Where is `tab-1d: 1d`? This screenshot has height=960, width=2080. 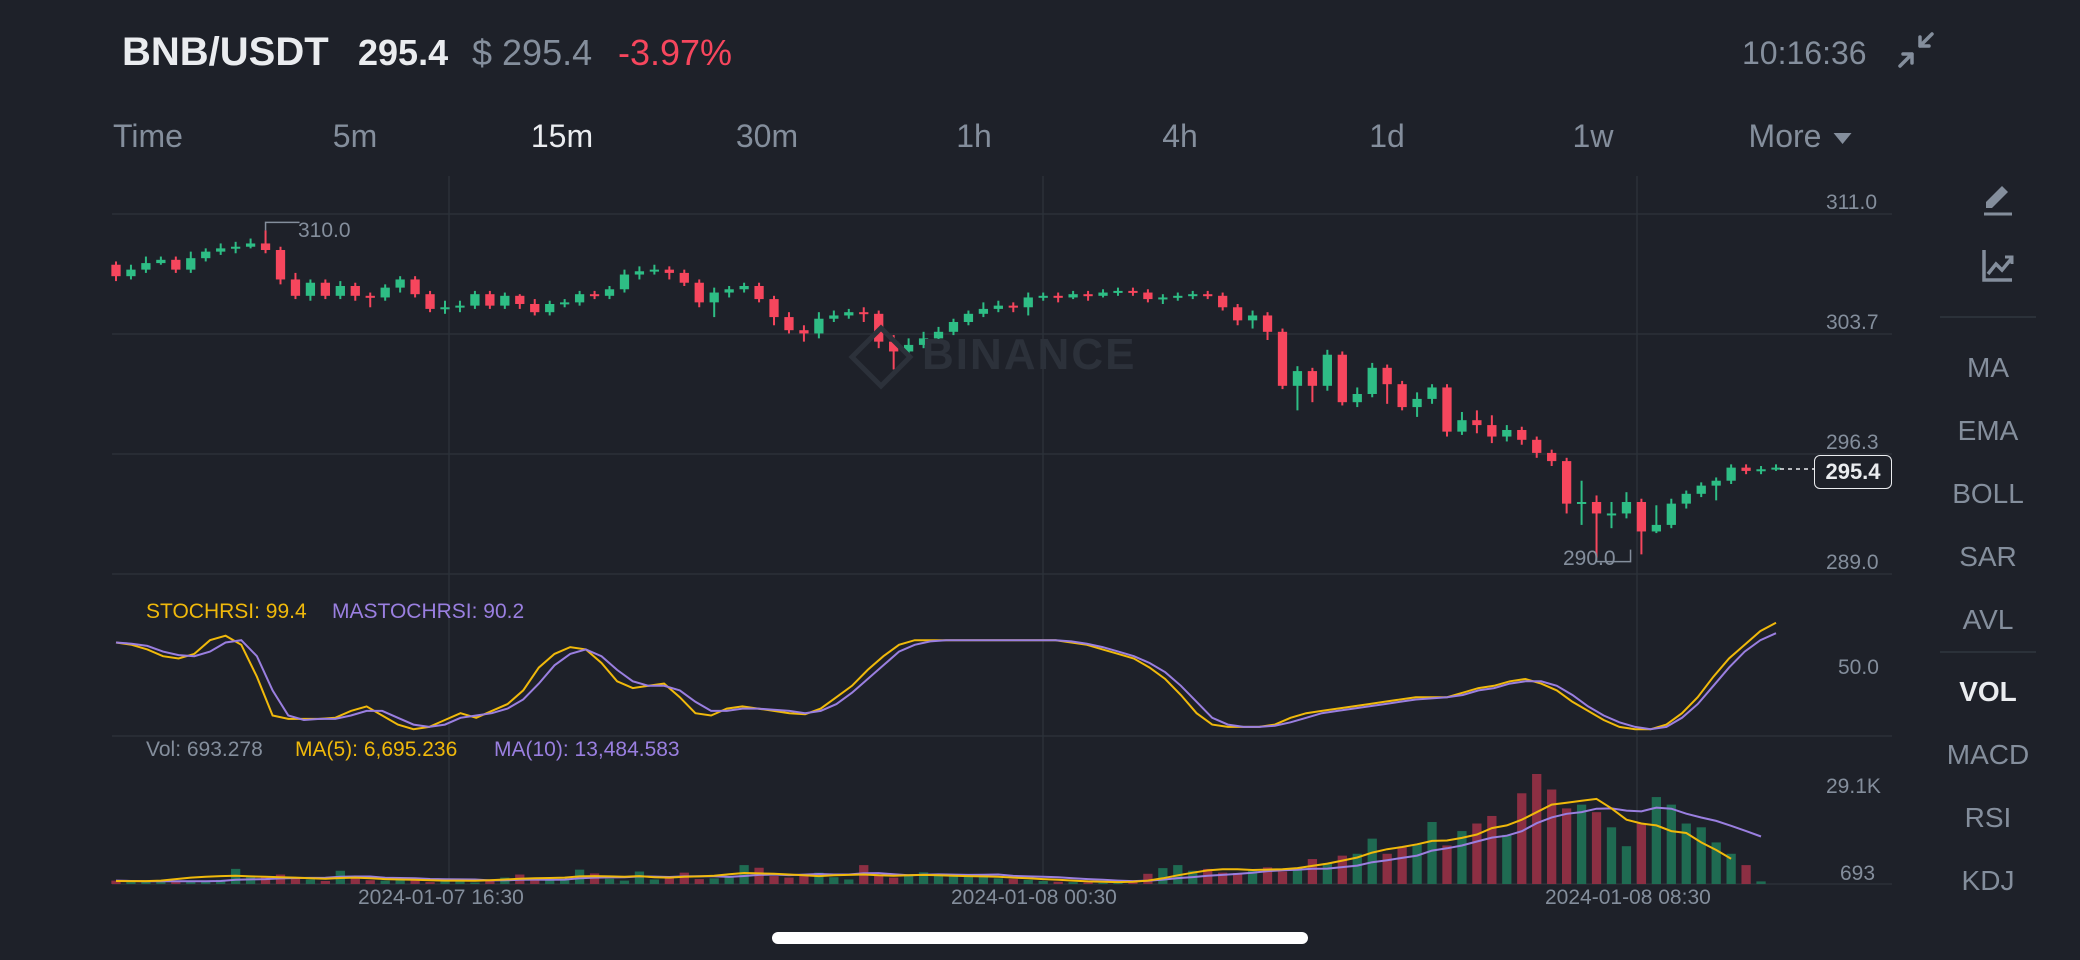 tab-1d: 1d is located at coordinates (1387, 136).